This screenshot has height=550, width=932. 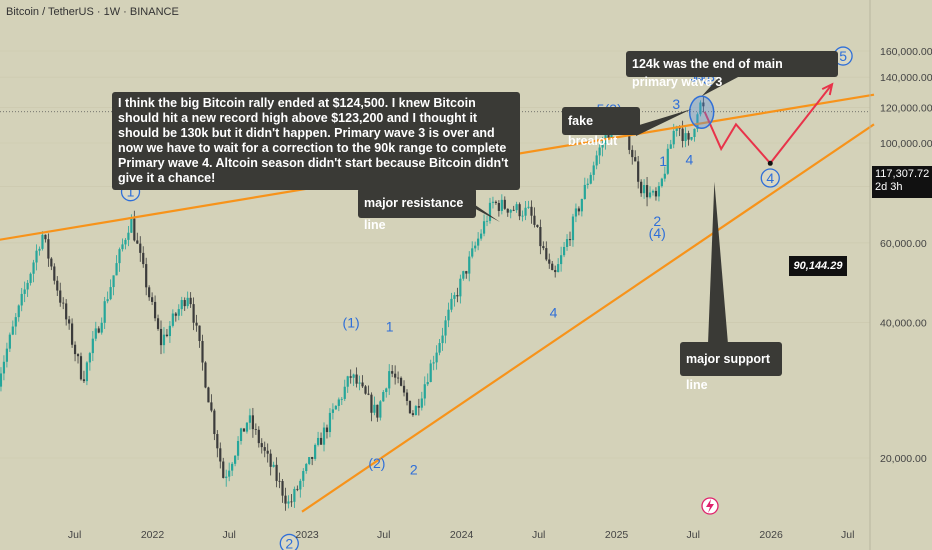 I want to click on price-tick-2: 120,000.00, so click(x=906, y=108).